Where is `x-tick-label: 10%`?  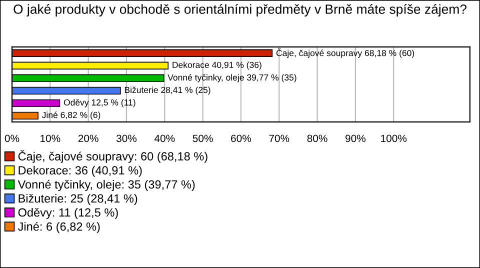
x-tick-label: 10% is located at coordinates (50, 138).